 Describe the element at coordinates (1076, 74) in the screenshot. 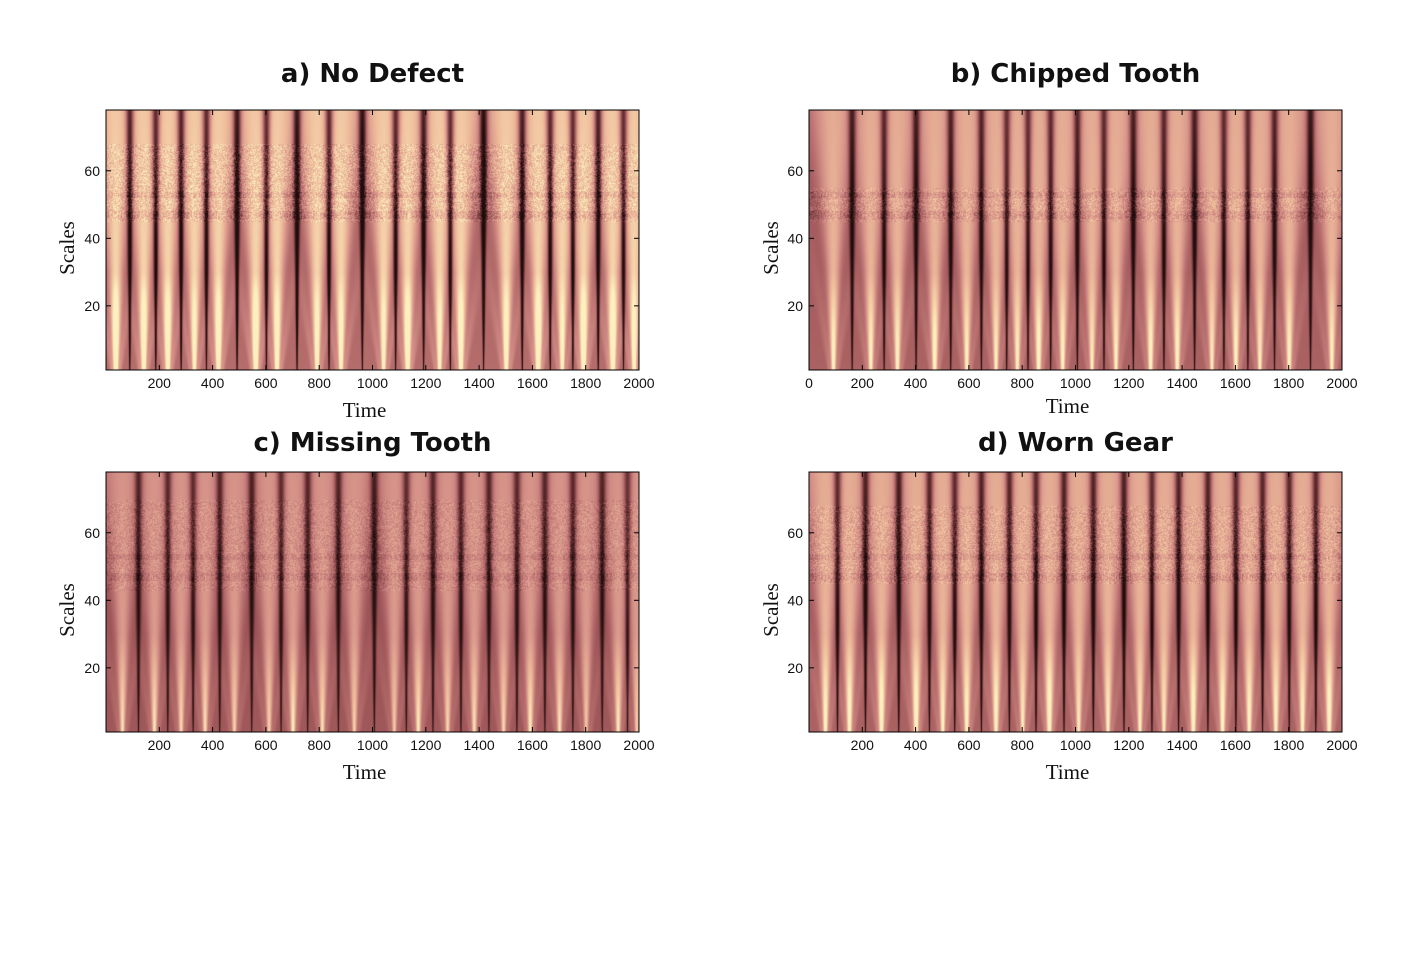

I see `panel-title: b) Chipped Tooth` at that location.